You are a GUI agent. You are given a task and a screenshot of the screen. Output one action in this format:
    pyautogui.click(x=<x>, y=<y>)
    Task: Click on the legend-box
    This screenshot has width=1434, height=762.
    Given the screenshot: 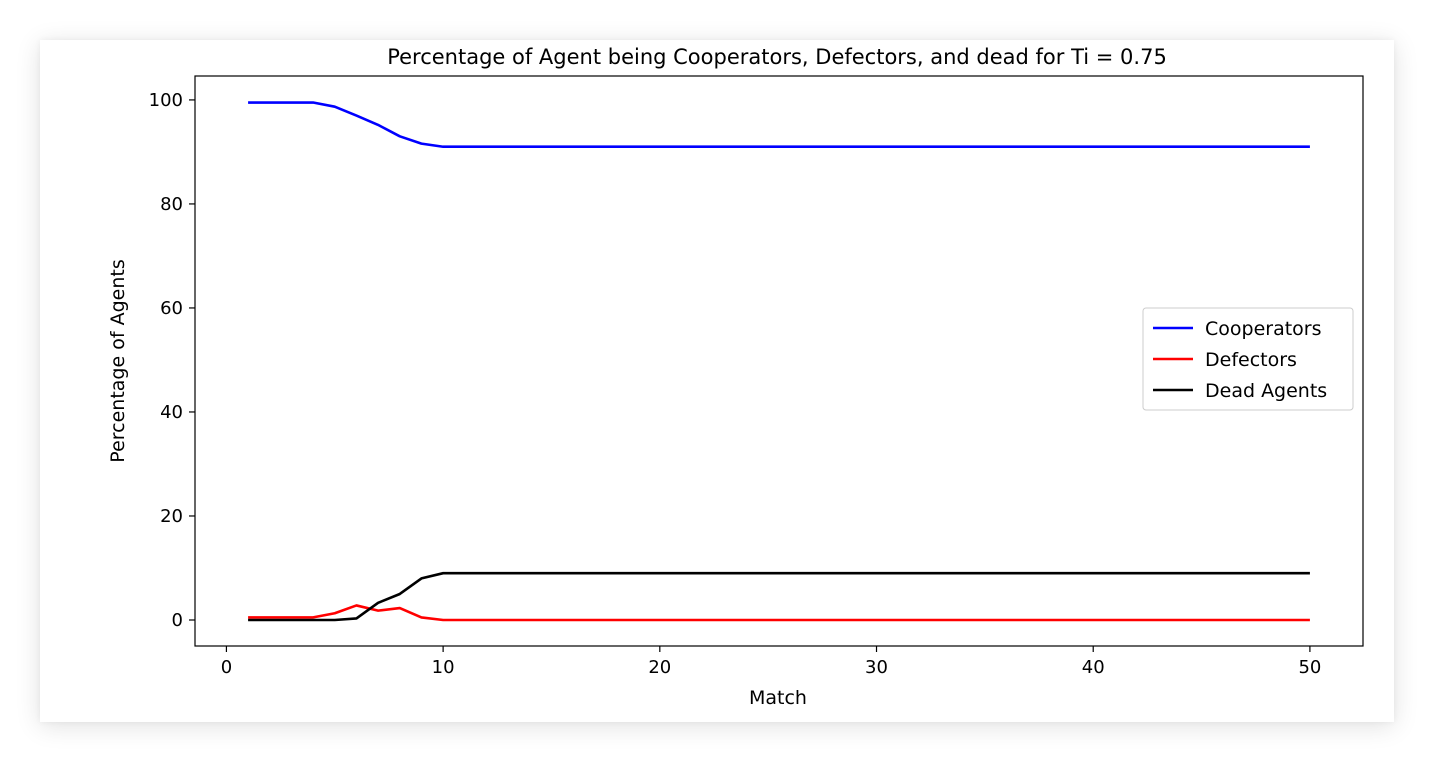 What is the action you would take?
    pyautogui.click(x=1248, y=359)
    